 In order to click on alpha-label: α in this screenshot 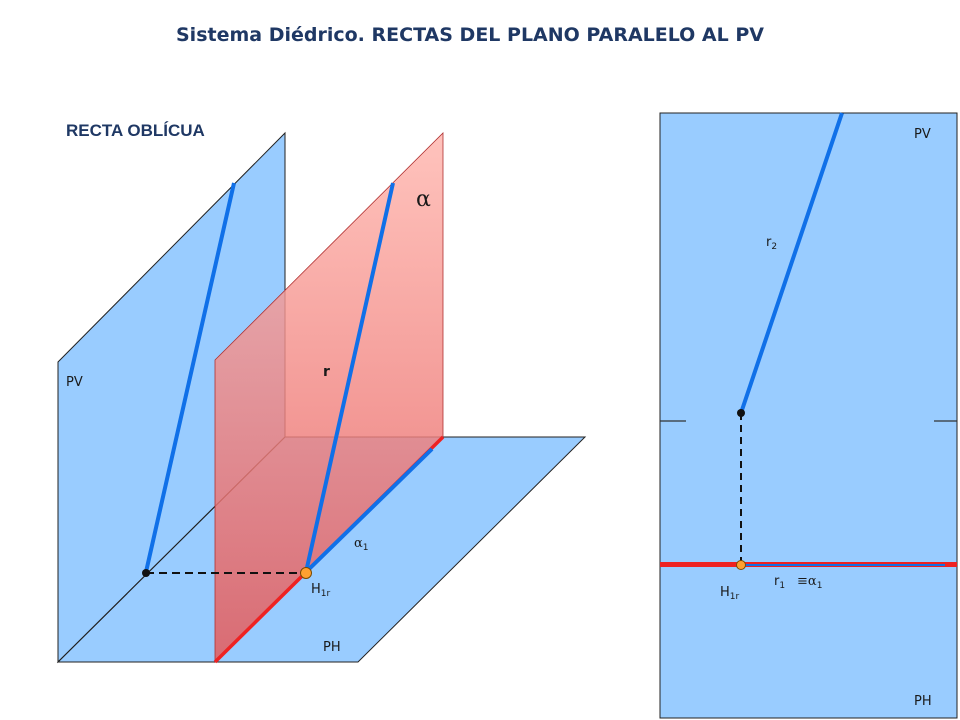, I will do `click(423, 199)`.